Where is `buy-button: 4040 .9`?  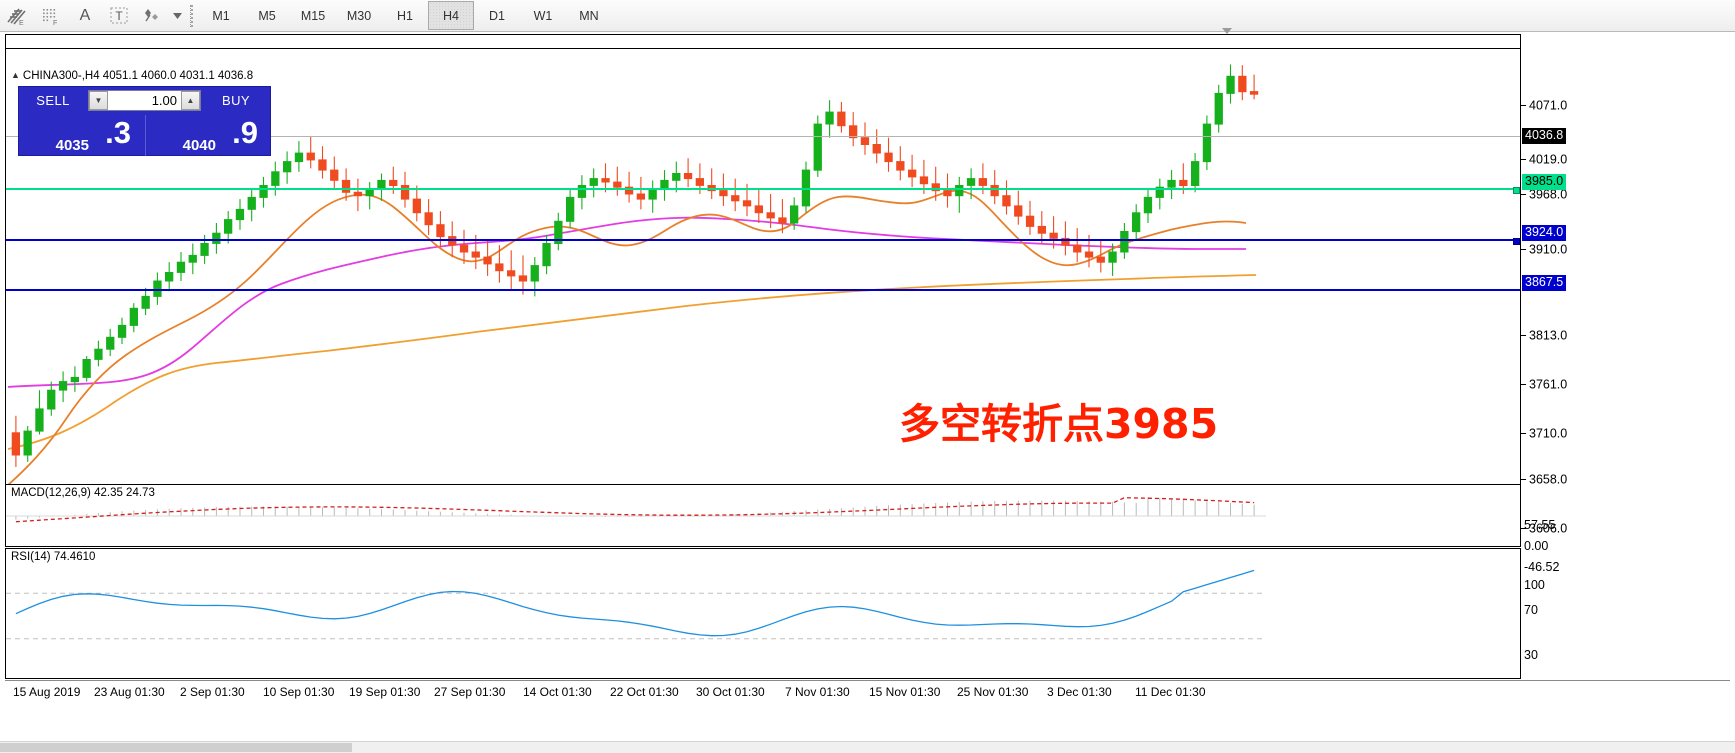 buy-button: 4040 .9 is located at coordinates (209, 135).